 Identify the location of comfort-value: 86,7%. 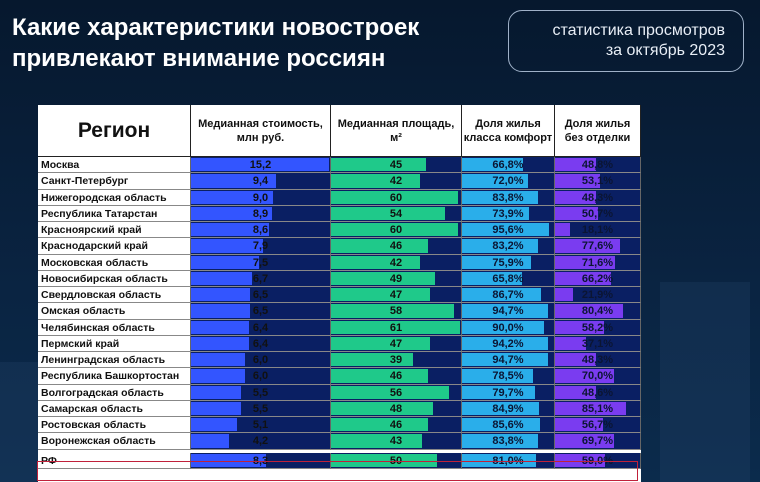
(508, 295).